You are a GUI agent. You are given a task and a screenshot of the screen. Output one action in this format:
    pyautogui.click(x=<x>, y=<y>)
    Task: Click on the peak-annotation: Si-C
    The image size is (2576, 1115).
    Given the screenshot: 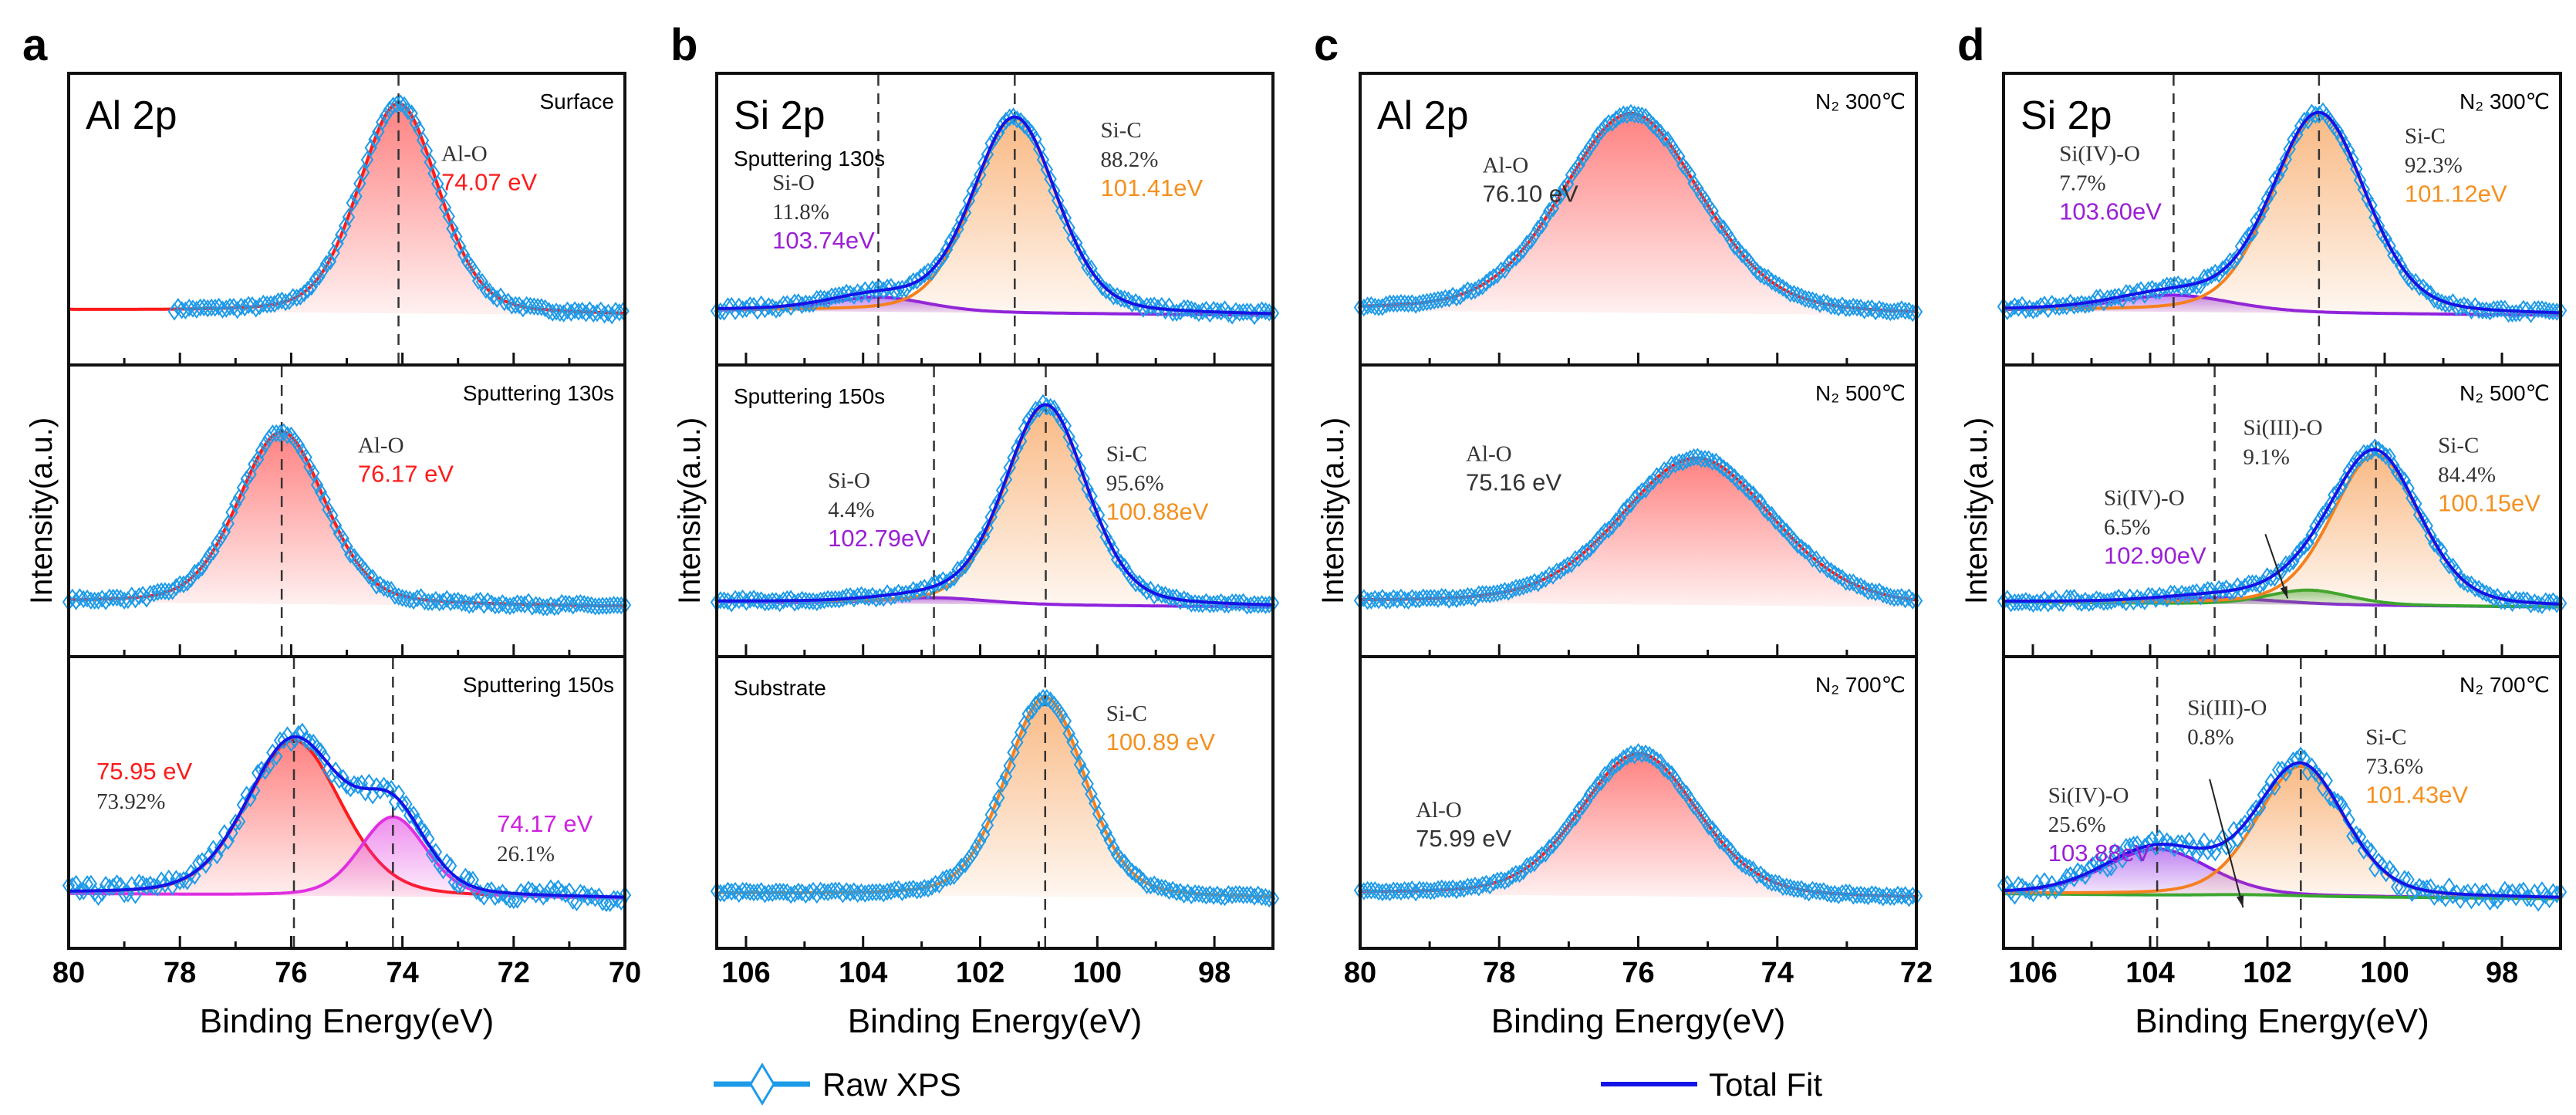 What is the action you would take?
    pyautogui.click(x=1126, y=455)
    